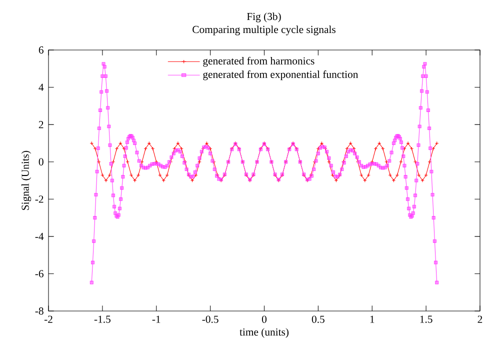 The height and width of the screenshot is (350, 500). What do you see at coordinates (263, 17) in the screenshot?
I see `chart-title: Fig (3b)` at bounding box center [263, 17].